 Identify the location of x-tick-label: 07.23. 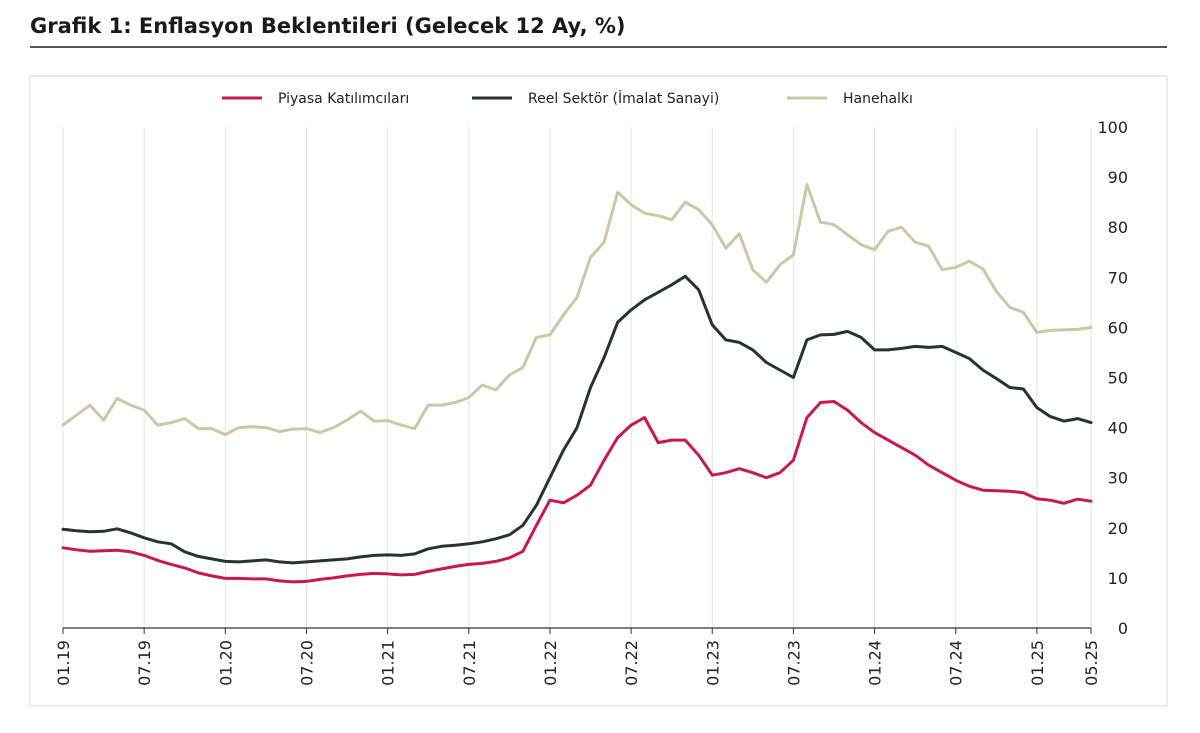
(793, 663).